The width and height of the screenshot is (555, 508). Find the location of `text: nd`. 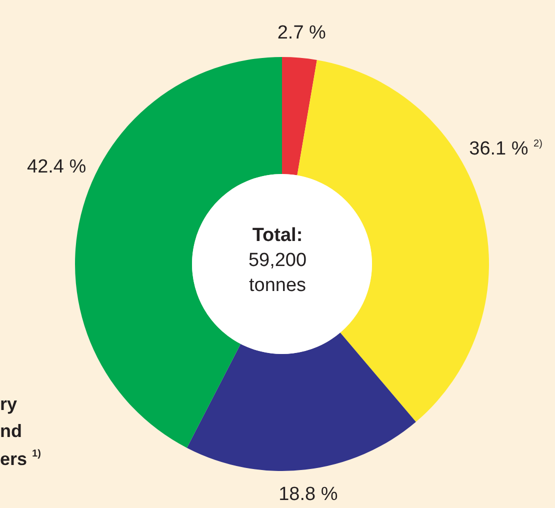

text: nd is located at coordinates (11, 431).